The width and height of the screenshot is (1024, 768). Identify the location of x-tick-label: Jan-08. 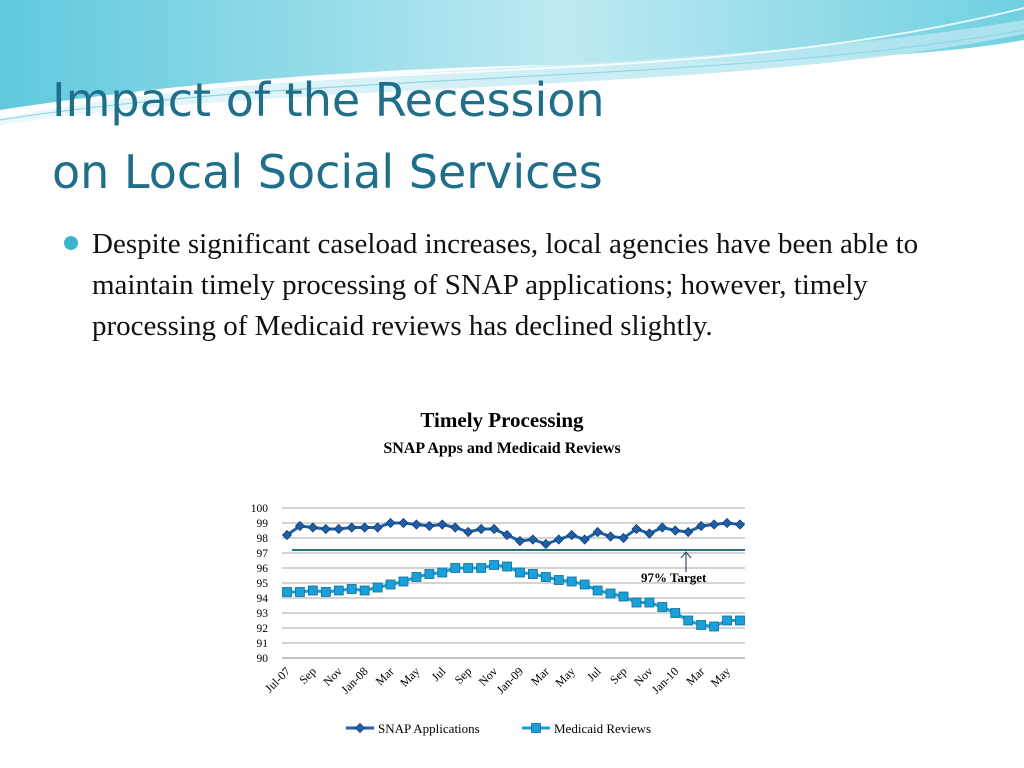
(354, 680).